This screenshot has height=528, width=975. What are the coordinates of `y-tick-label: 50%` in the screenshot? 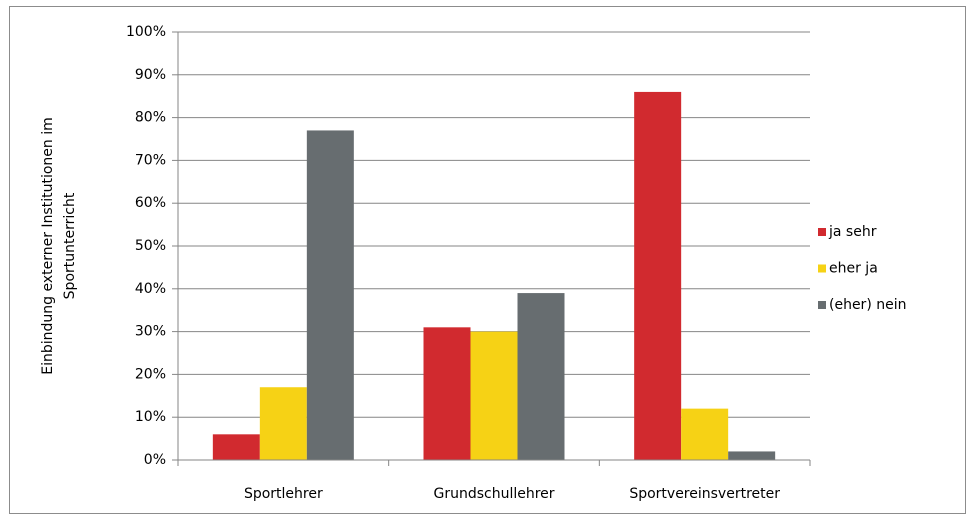 It's located at (150, 246).